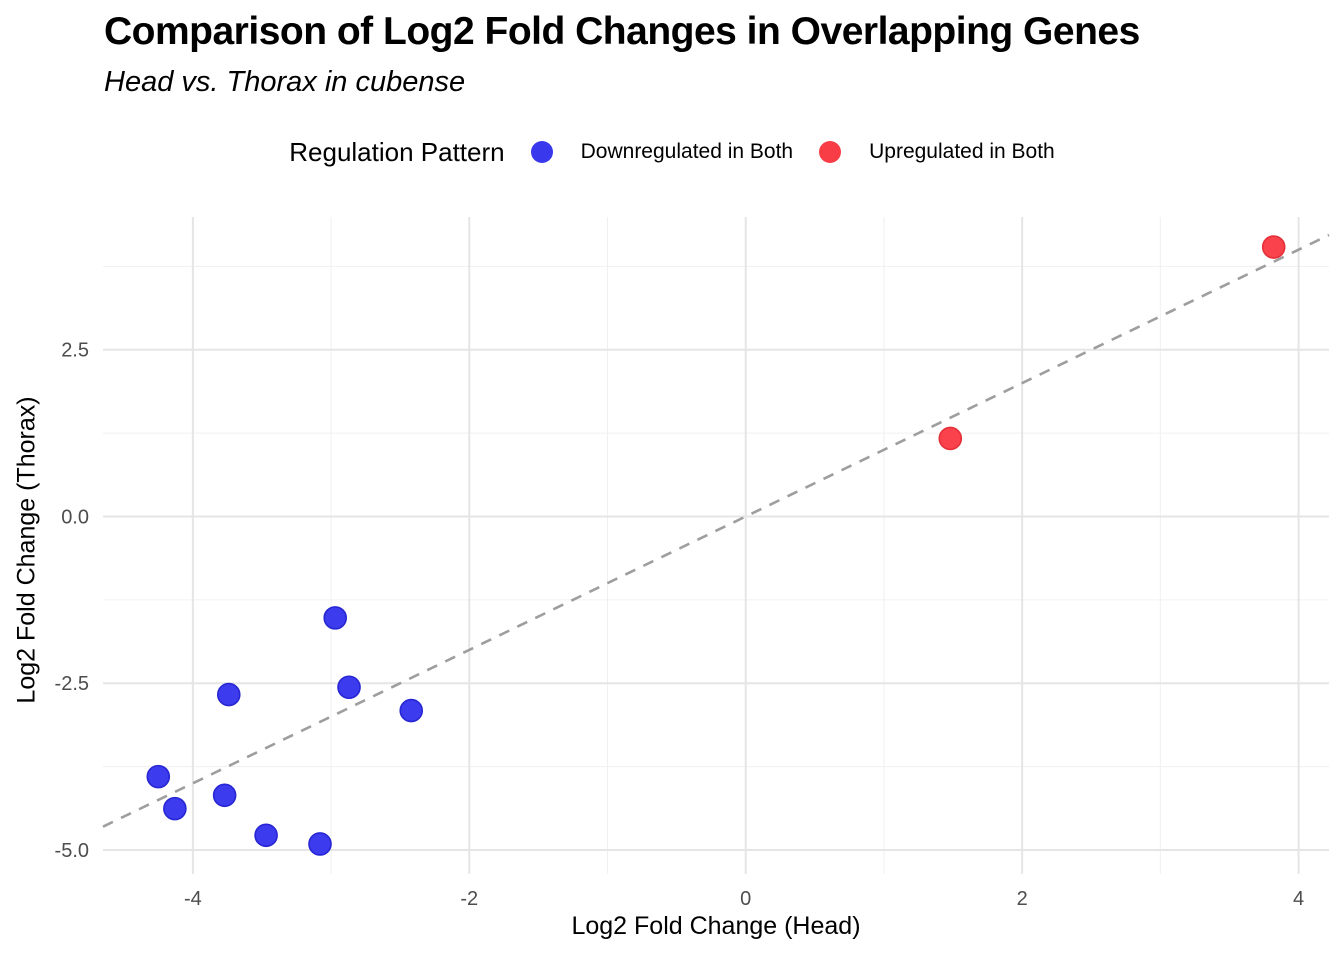  Describe the element at coordinates (745, 899) in the screenshot. I see `x-tick-label: 0` at that location.